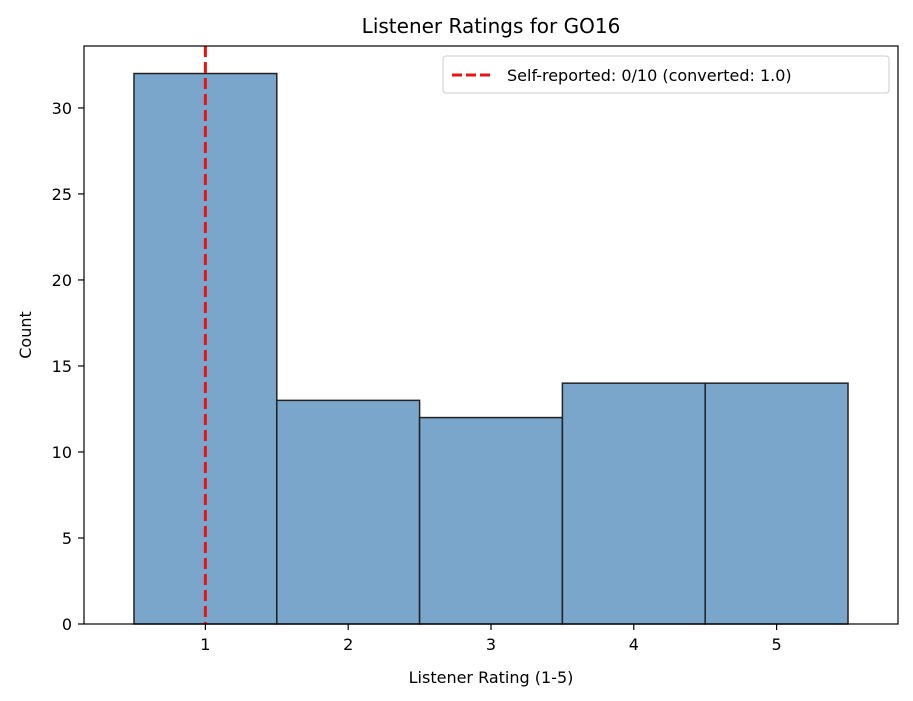  I want to click on y-tick-label: 10, so click(62, 452).